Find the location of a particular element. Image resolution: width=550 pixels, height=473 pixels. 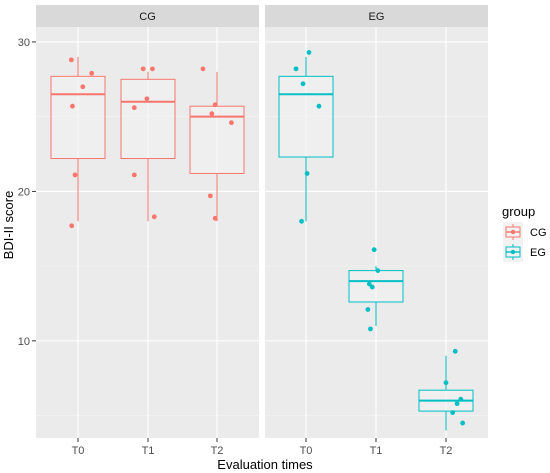

legend-label: EG is located at coordinates (538, 253).